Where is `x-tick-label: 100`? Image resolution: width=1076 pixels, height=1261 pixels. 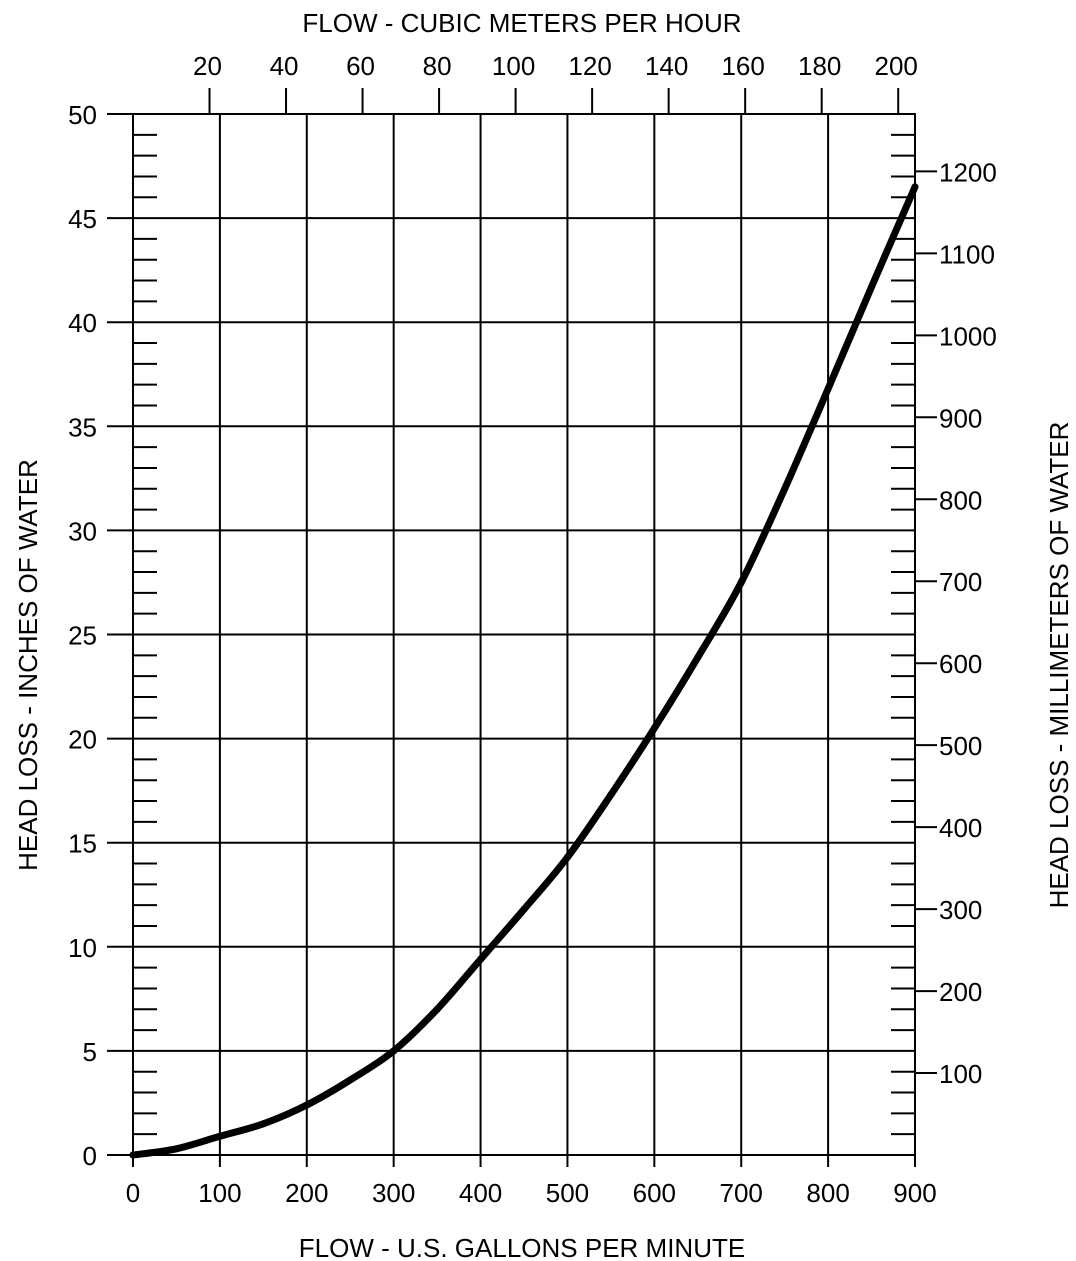 x-tick-label: 100 is located at coordinates (219, 1193).